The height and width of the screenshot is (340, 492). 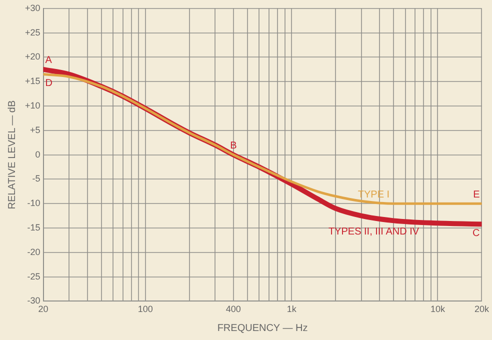 I want to click on y-axis-title: RELATIVE LEVEL — dB, so click(x=12, y=155).